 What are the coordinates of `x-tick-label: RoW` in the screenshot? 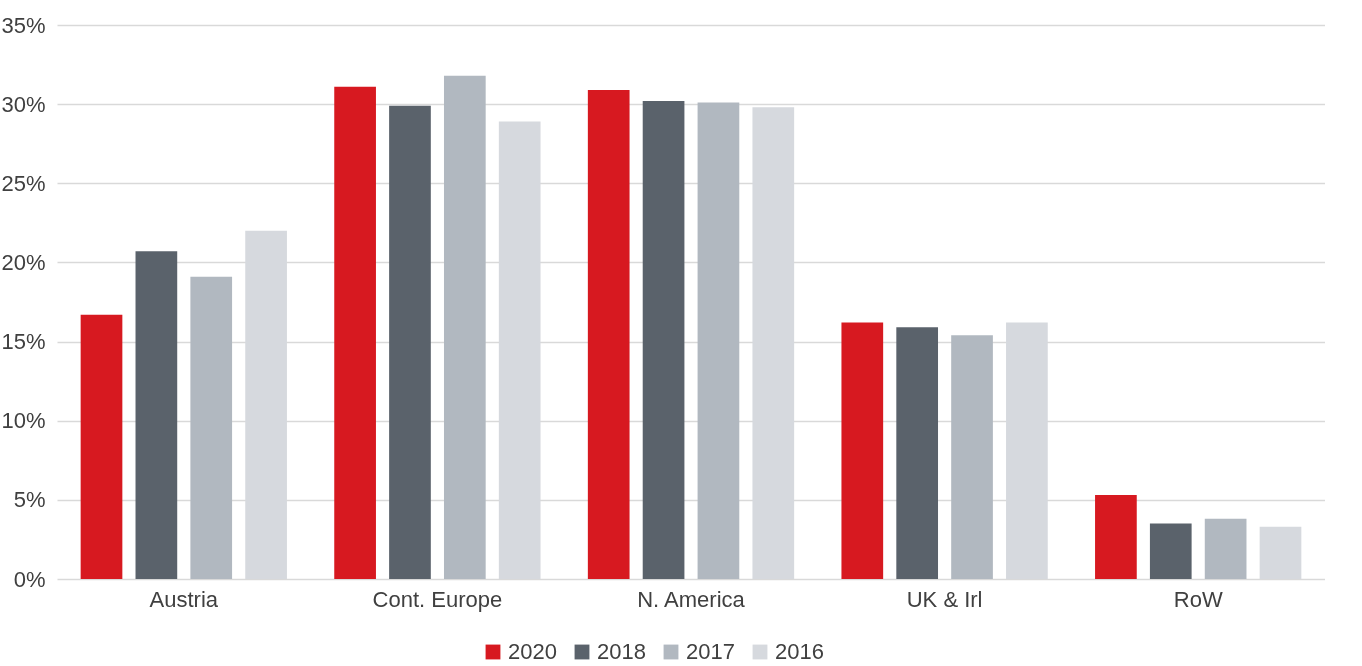 It's located at (1198, 599).